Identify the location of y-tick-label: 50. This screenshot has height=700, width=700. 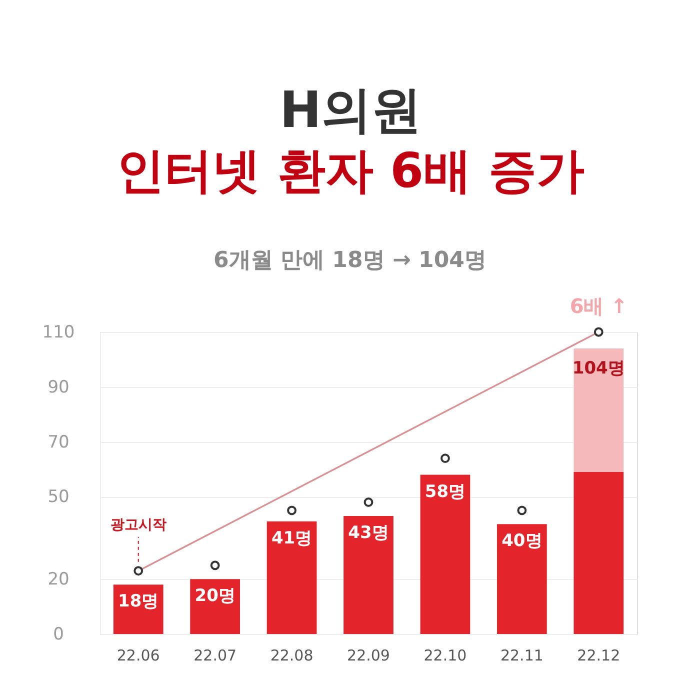
(59, 497).